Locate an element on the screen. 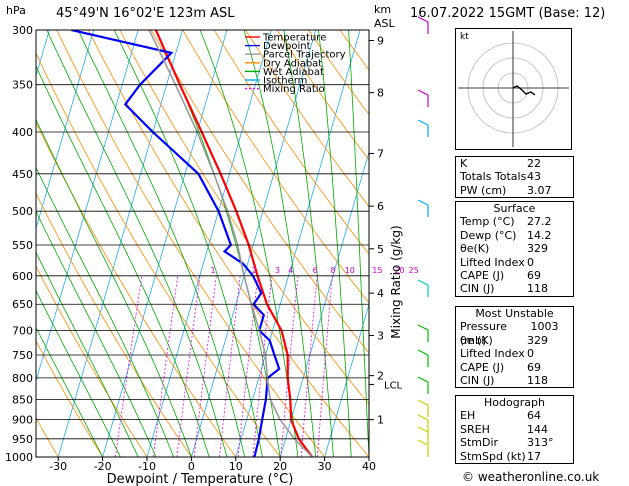 This screenshot has width=629, height=486. index-value: 3.07 is located at coordinates (539, 190).